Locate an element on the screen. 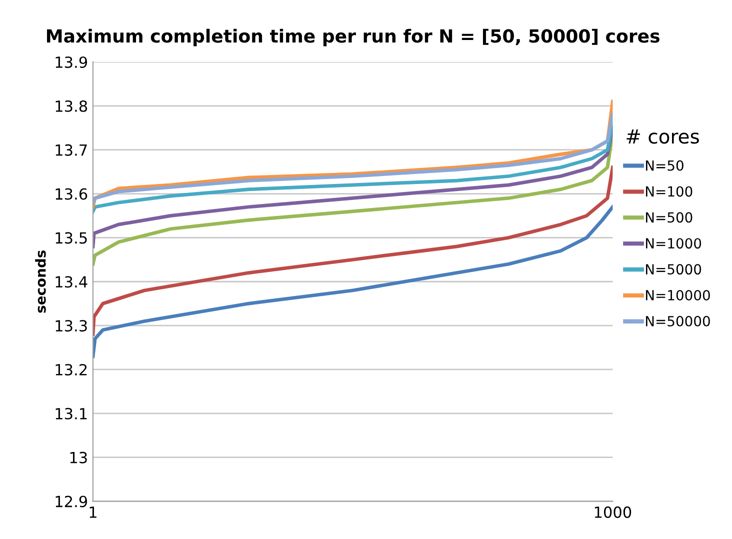  legend-title: # cores is located at coordinates (662, 137).